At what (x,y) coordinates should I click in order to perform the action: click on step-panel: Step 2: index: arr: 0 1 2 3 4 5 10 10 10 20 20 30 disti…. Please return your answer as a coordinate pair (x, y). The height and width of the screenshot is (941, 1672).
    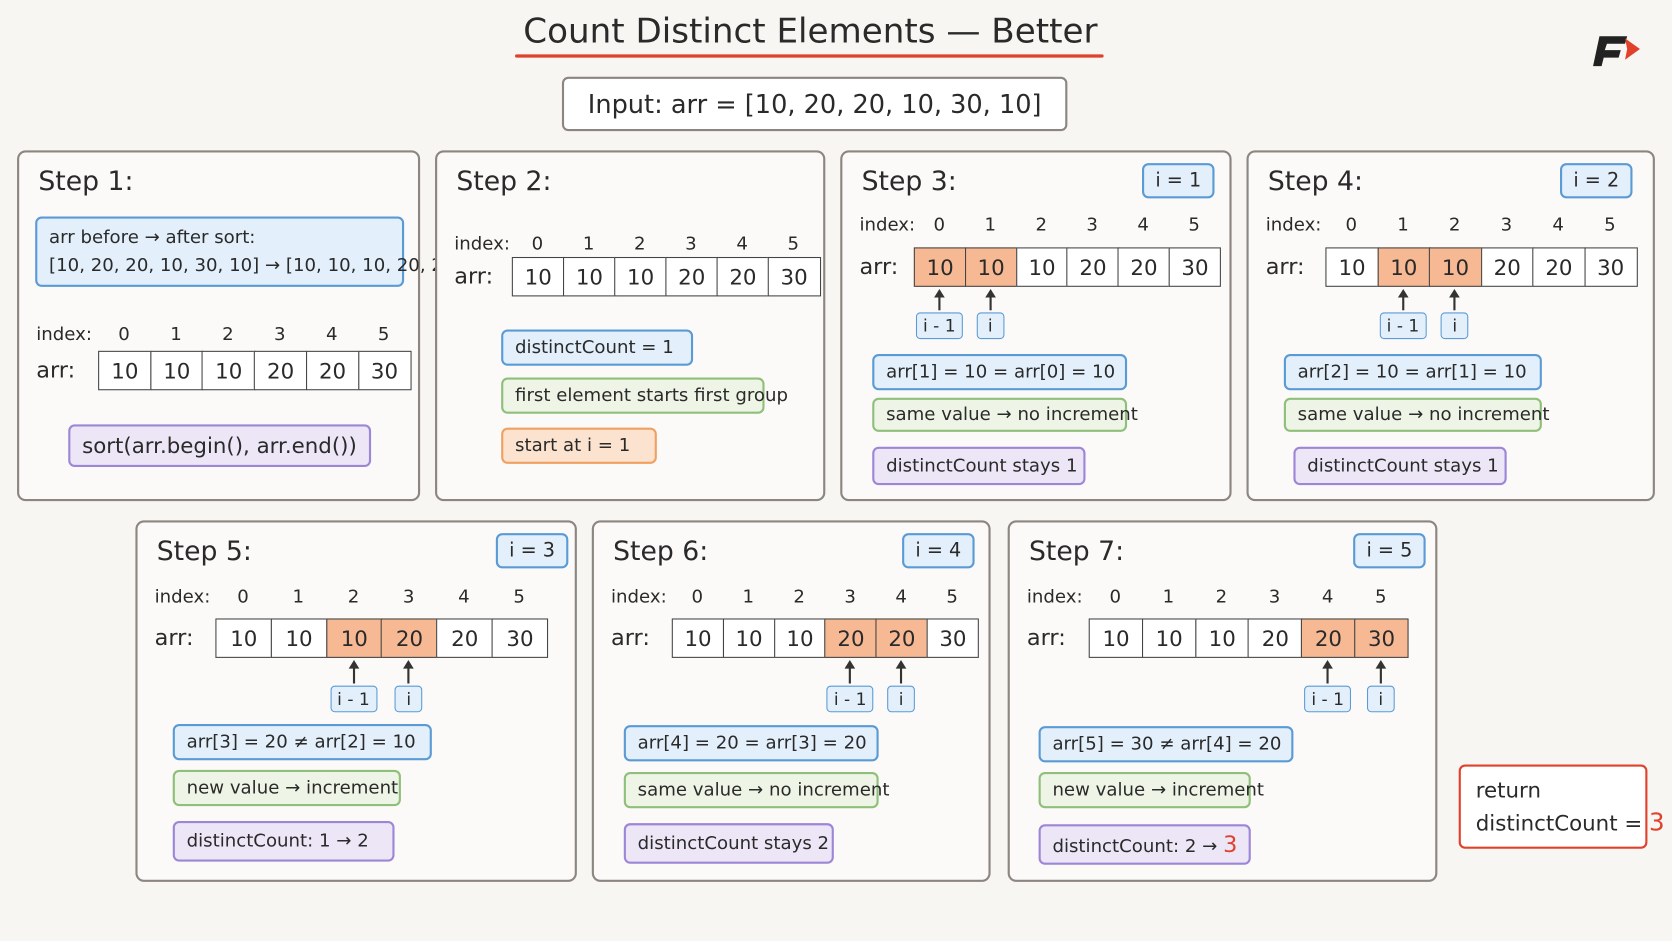
    Looking at the image, I should click on (630, 326).